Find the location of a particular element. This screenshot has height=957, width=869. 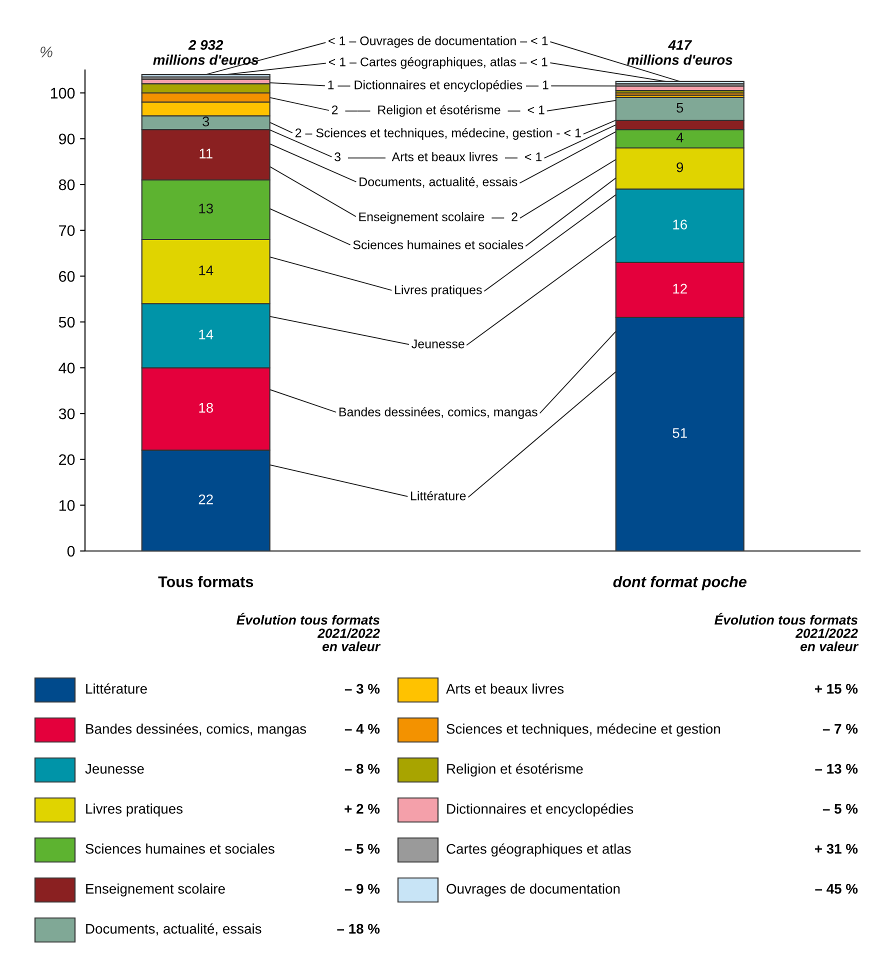

legend-label: Jeunesse is located at coordinates (114, 769).